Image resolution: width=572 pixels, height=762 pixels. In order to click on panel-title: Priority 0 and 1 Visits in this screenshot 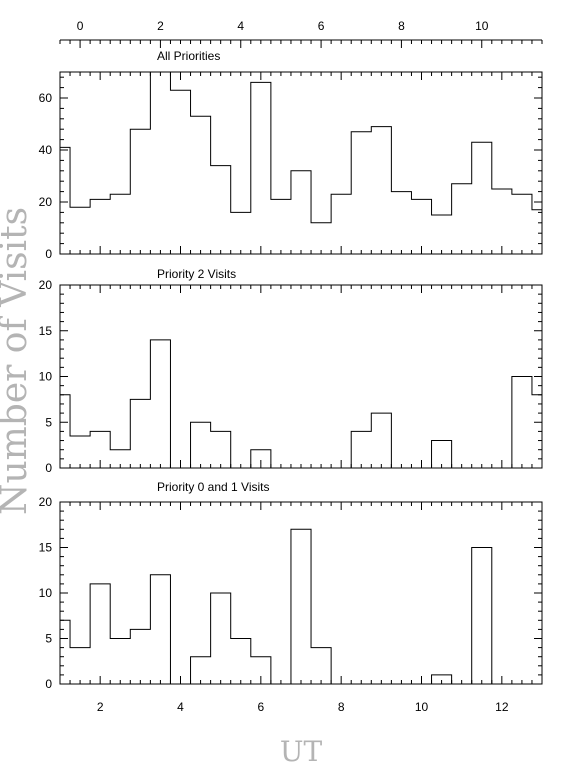, I will do `click(213, 487)`.